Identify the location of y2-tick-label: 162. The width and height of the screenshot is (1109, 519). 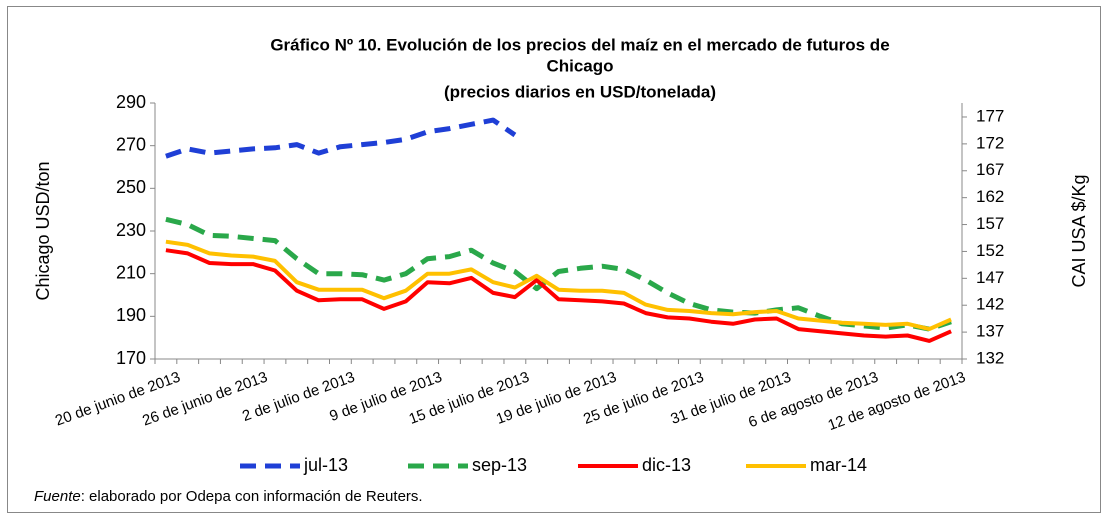
(990, 196).